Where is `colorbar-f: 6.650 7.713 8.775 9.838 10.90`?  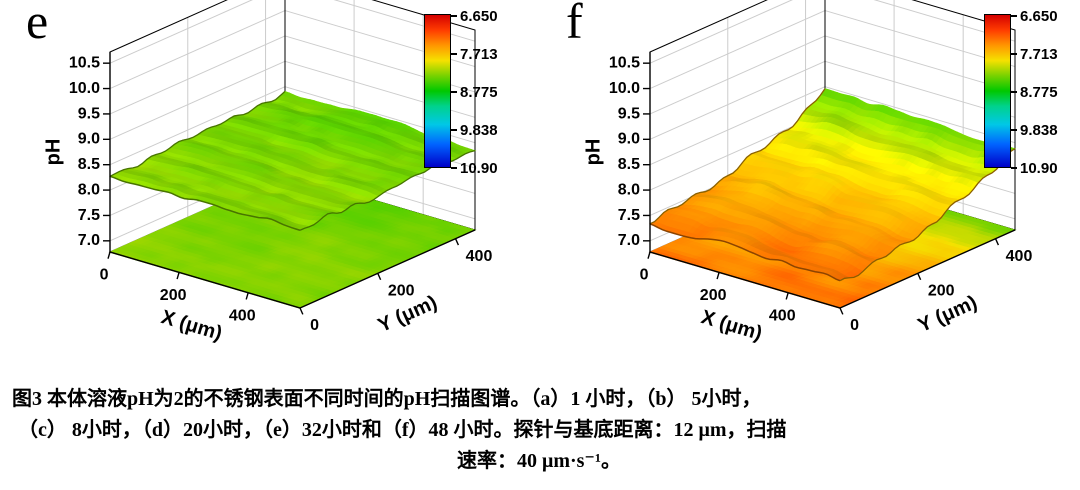 colorbar-f: 6.650 7.713 8.775 9.838 10.90 is located at coordinates (1026, 92).